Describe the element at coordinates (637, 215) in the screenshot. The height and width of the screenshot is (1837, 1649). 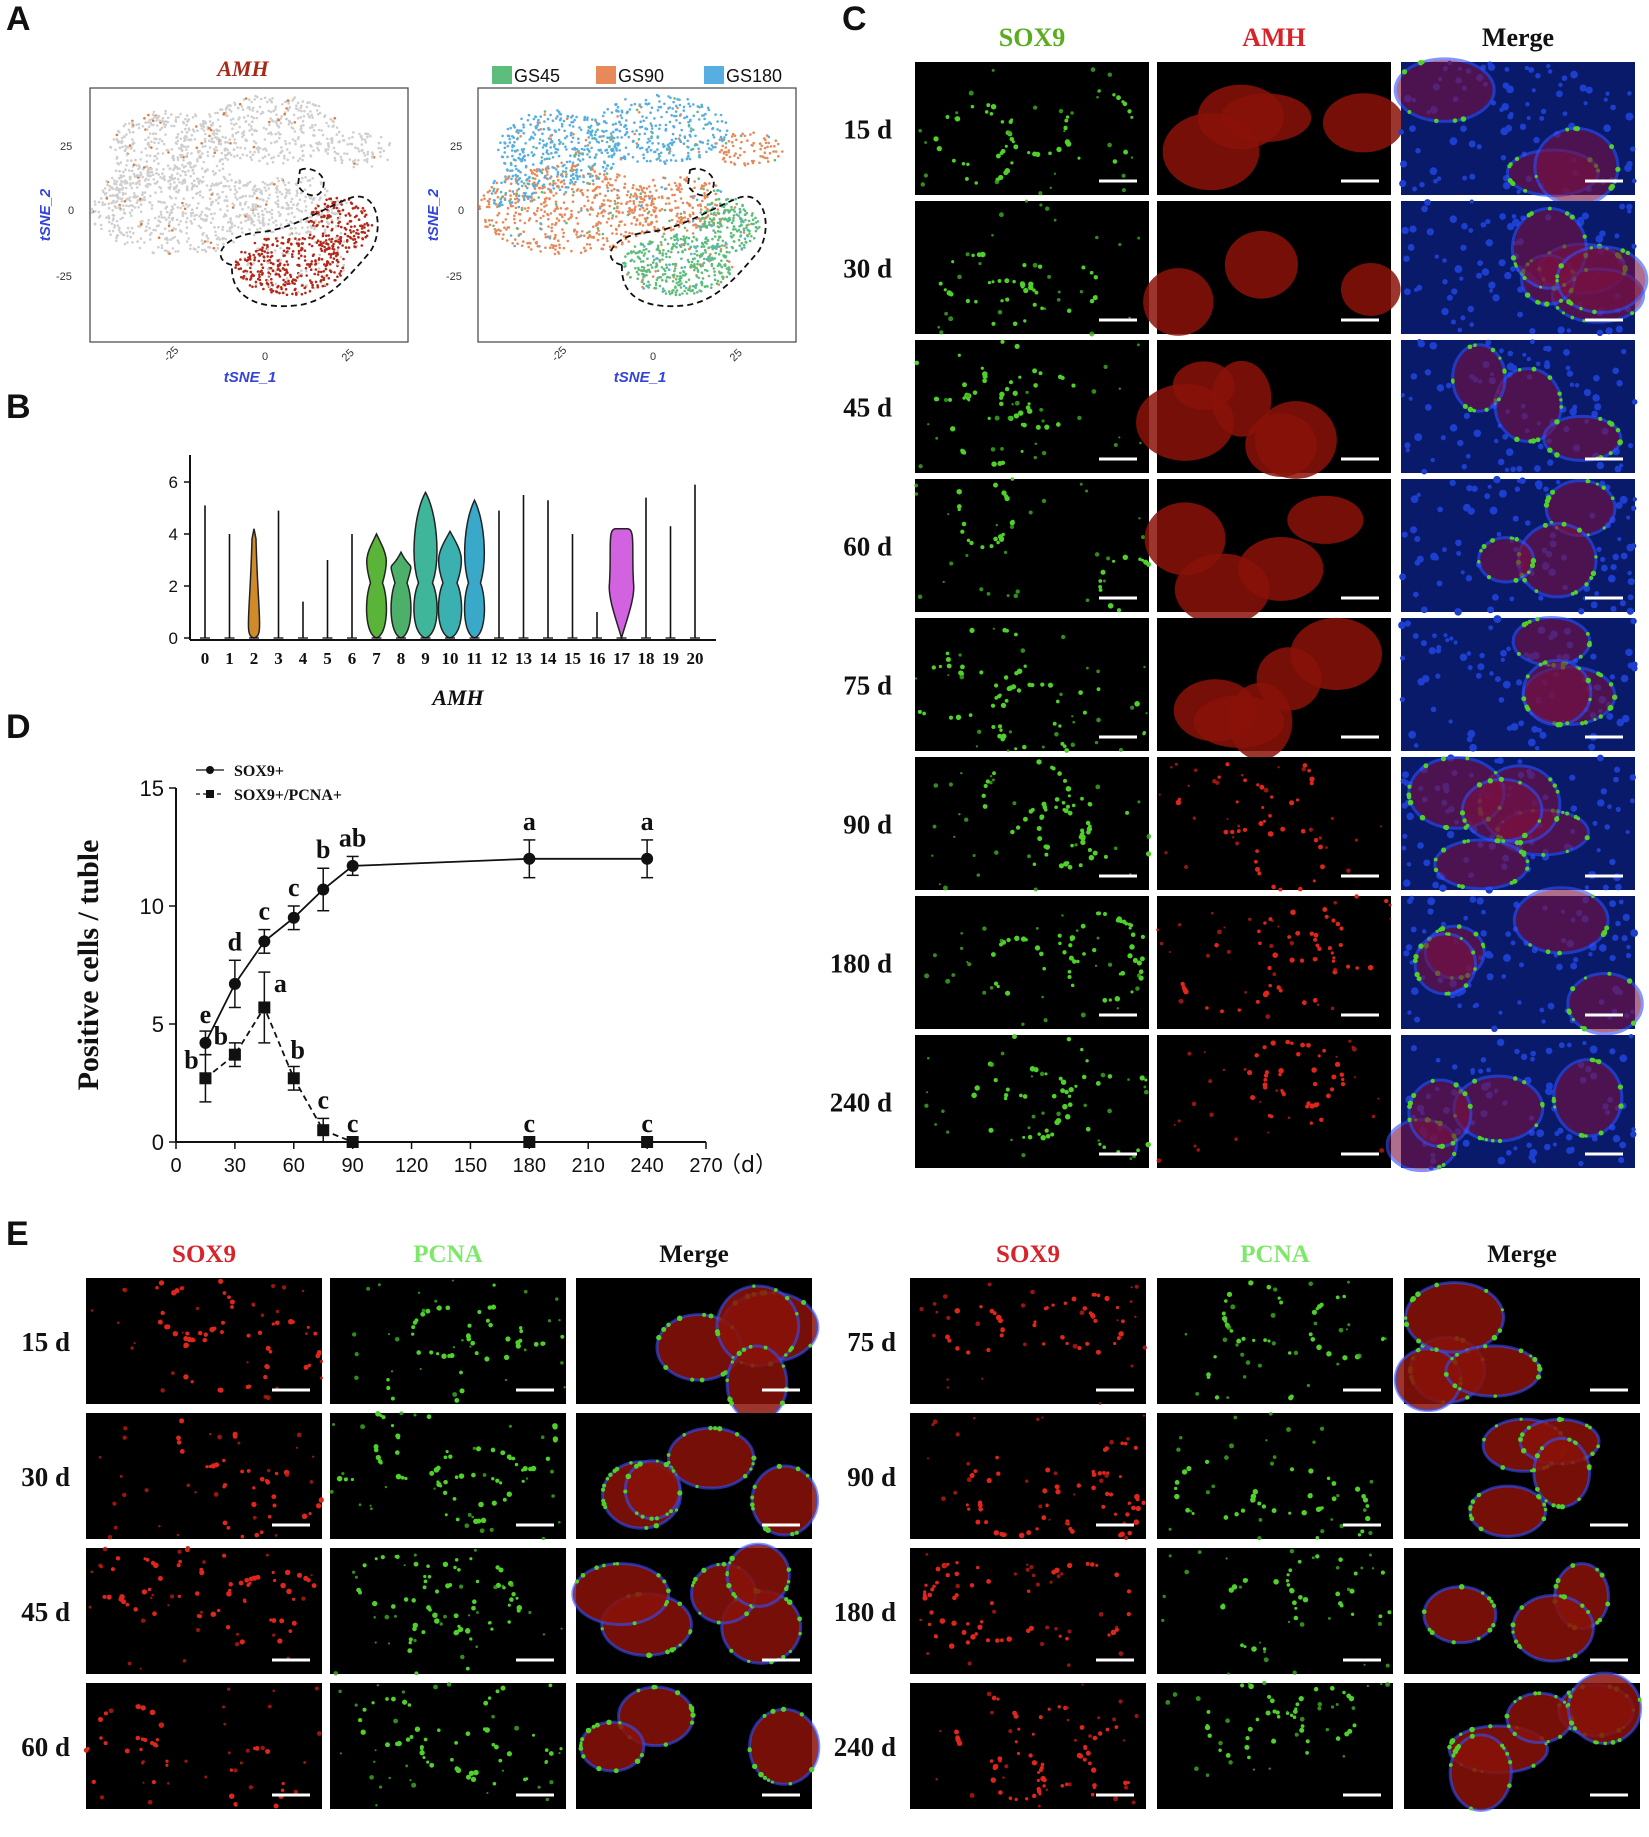
I see `tsne-right-frame` at that location.